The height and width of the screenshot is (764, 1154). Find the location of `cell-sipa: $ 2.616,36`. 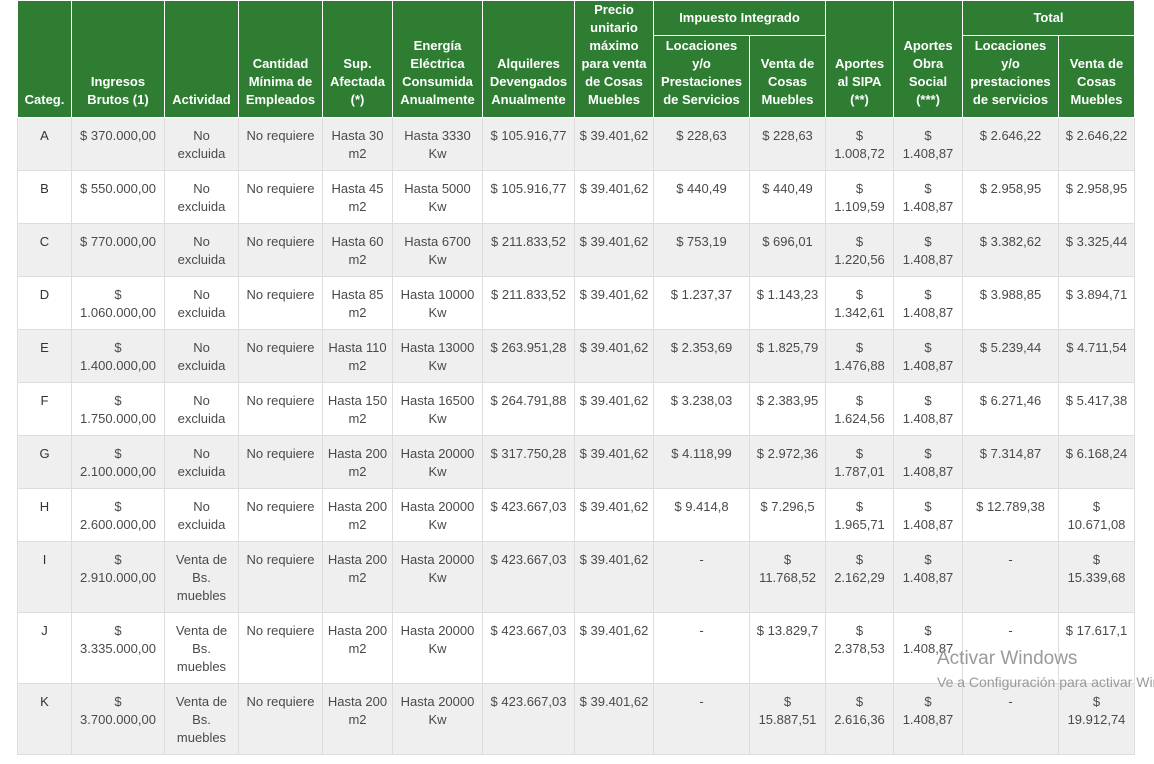

cell-sipa: $ 2.616,36 is located at coordinates (859, 719).